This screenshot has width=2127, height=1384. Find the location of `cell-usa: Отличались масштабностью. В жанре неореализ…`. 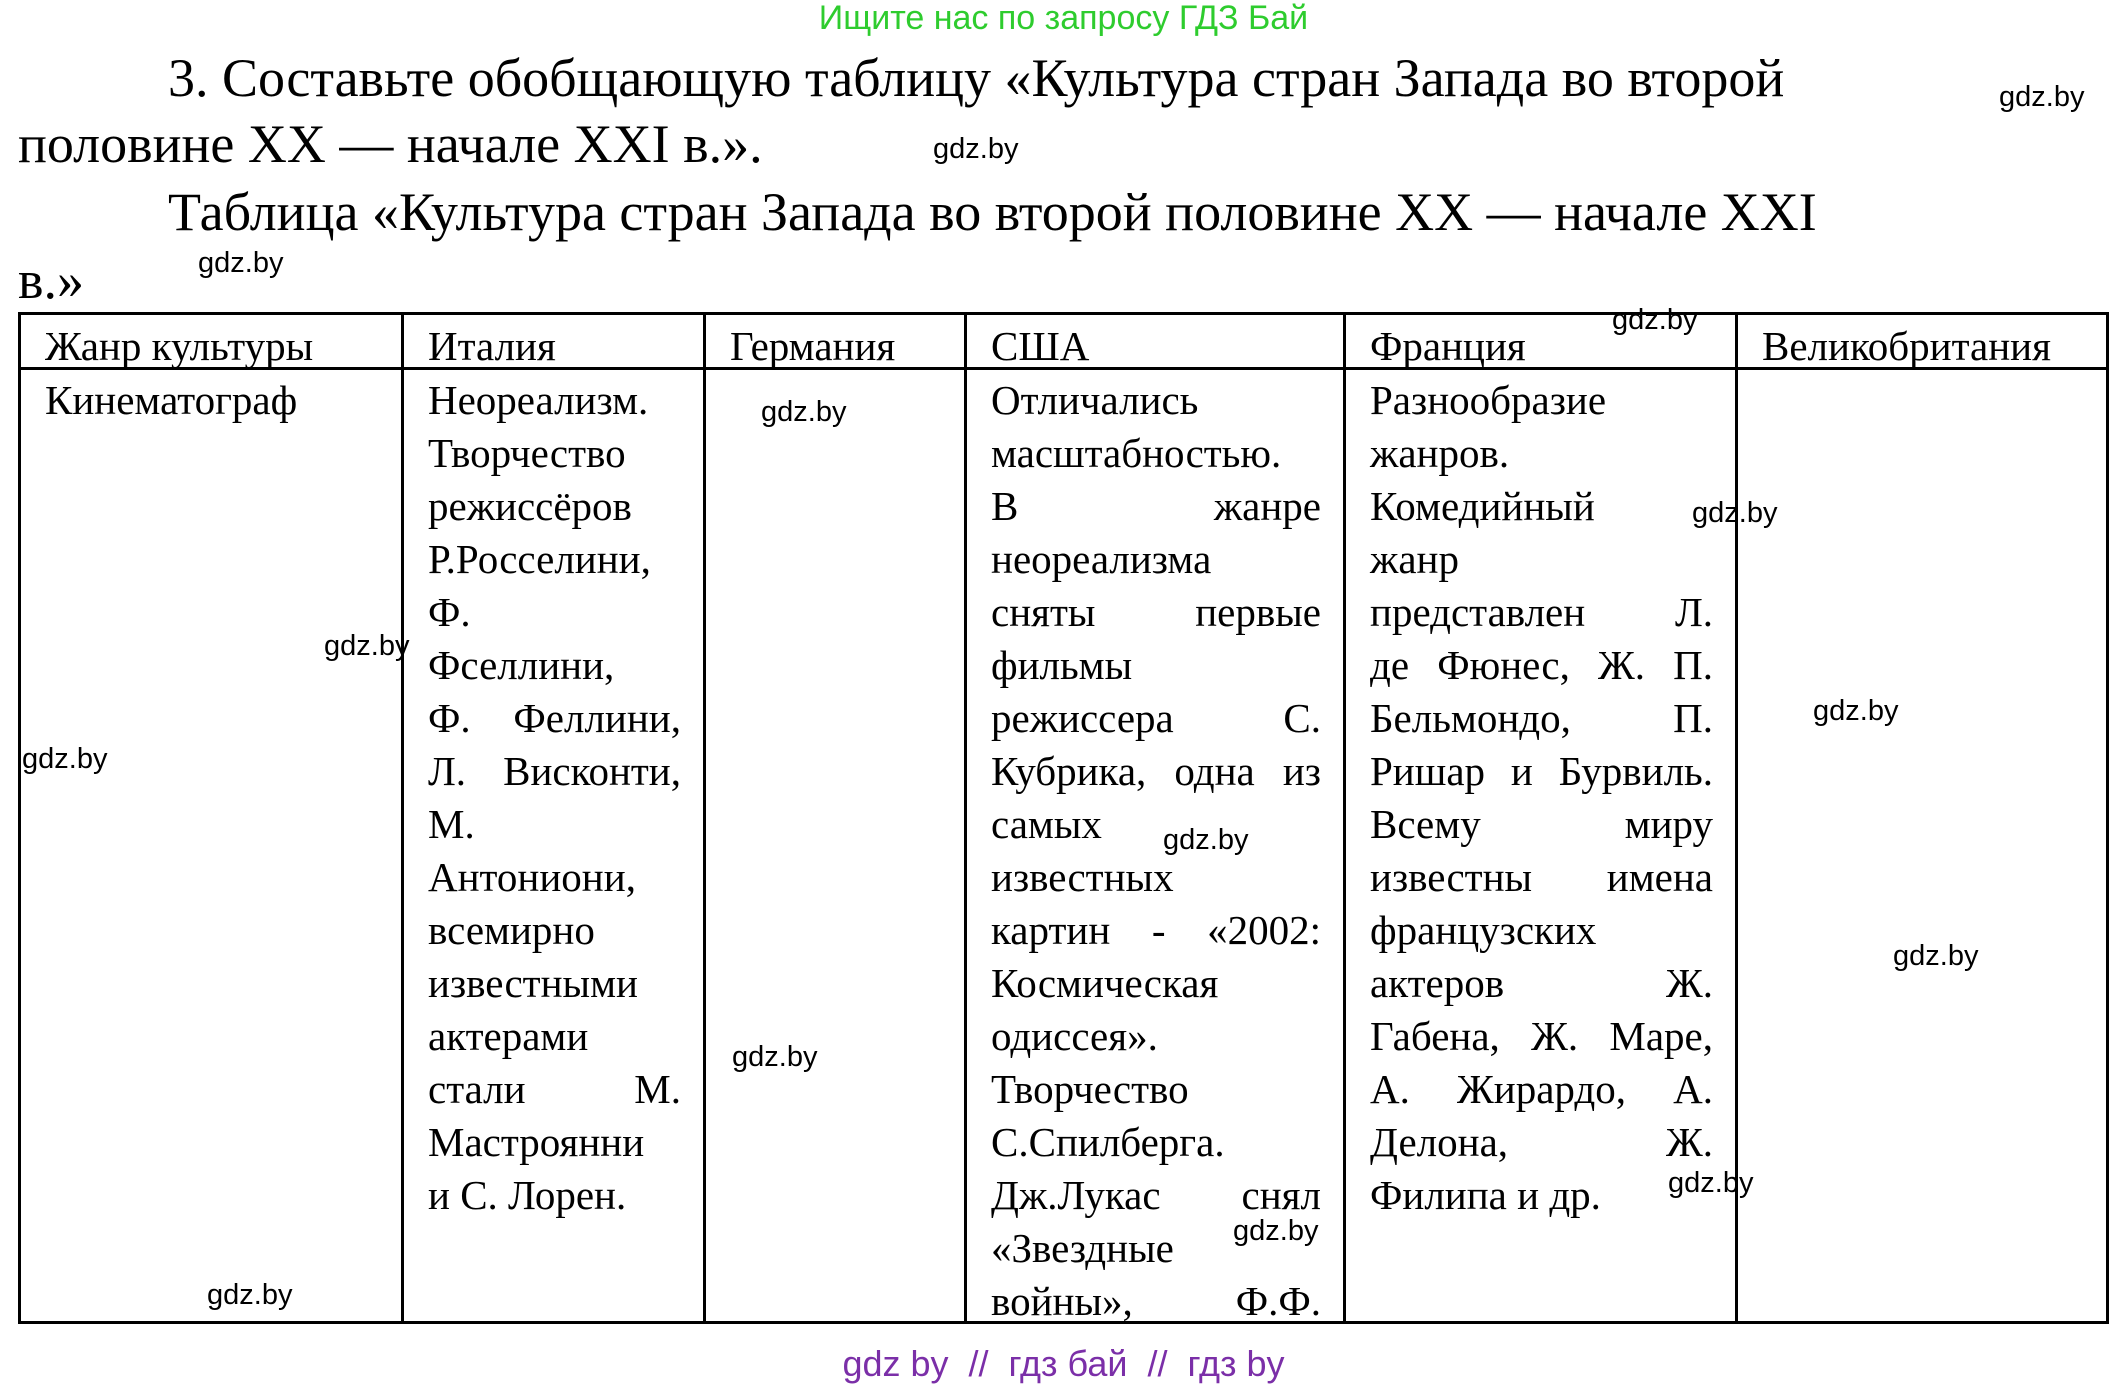

cell-usa: Отличались масштабностью. В жанре неореализ… is located at coordinates (1155, 851).